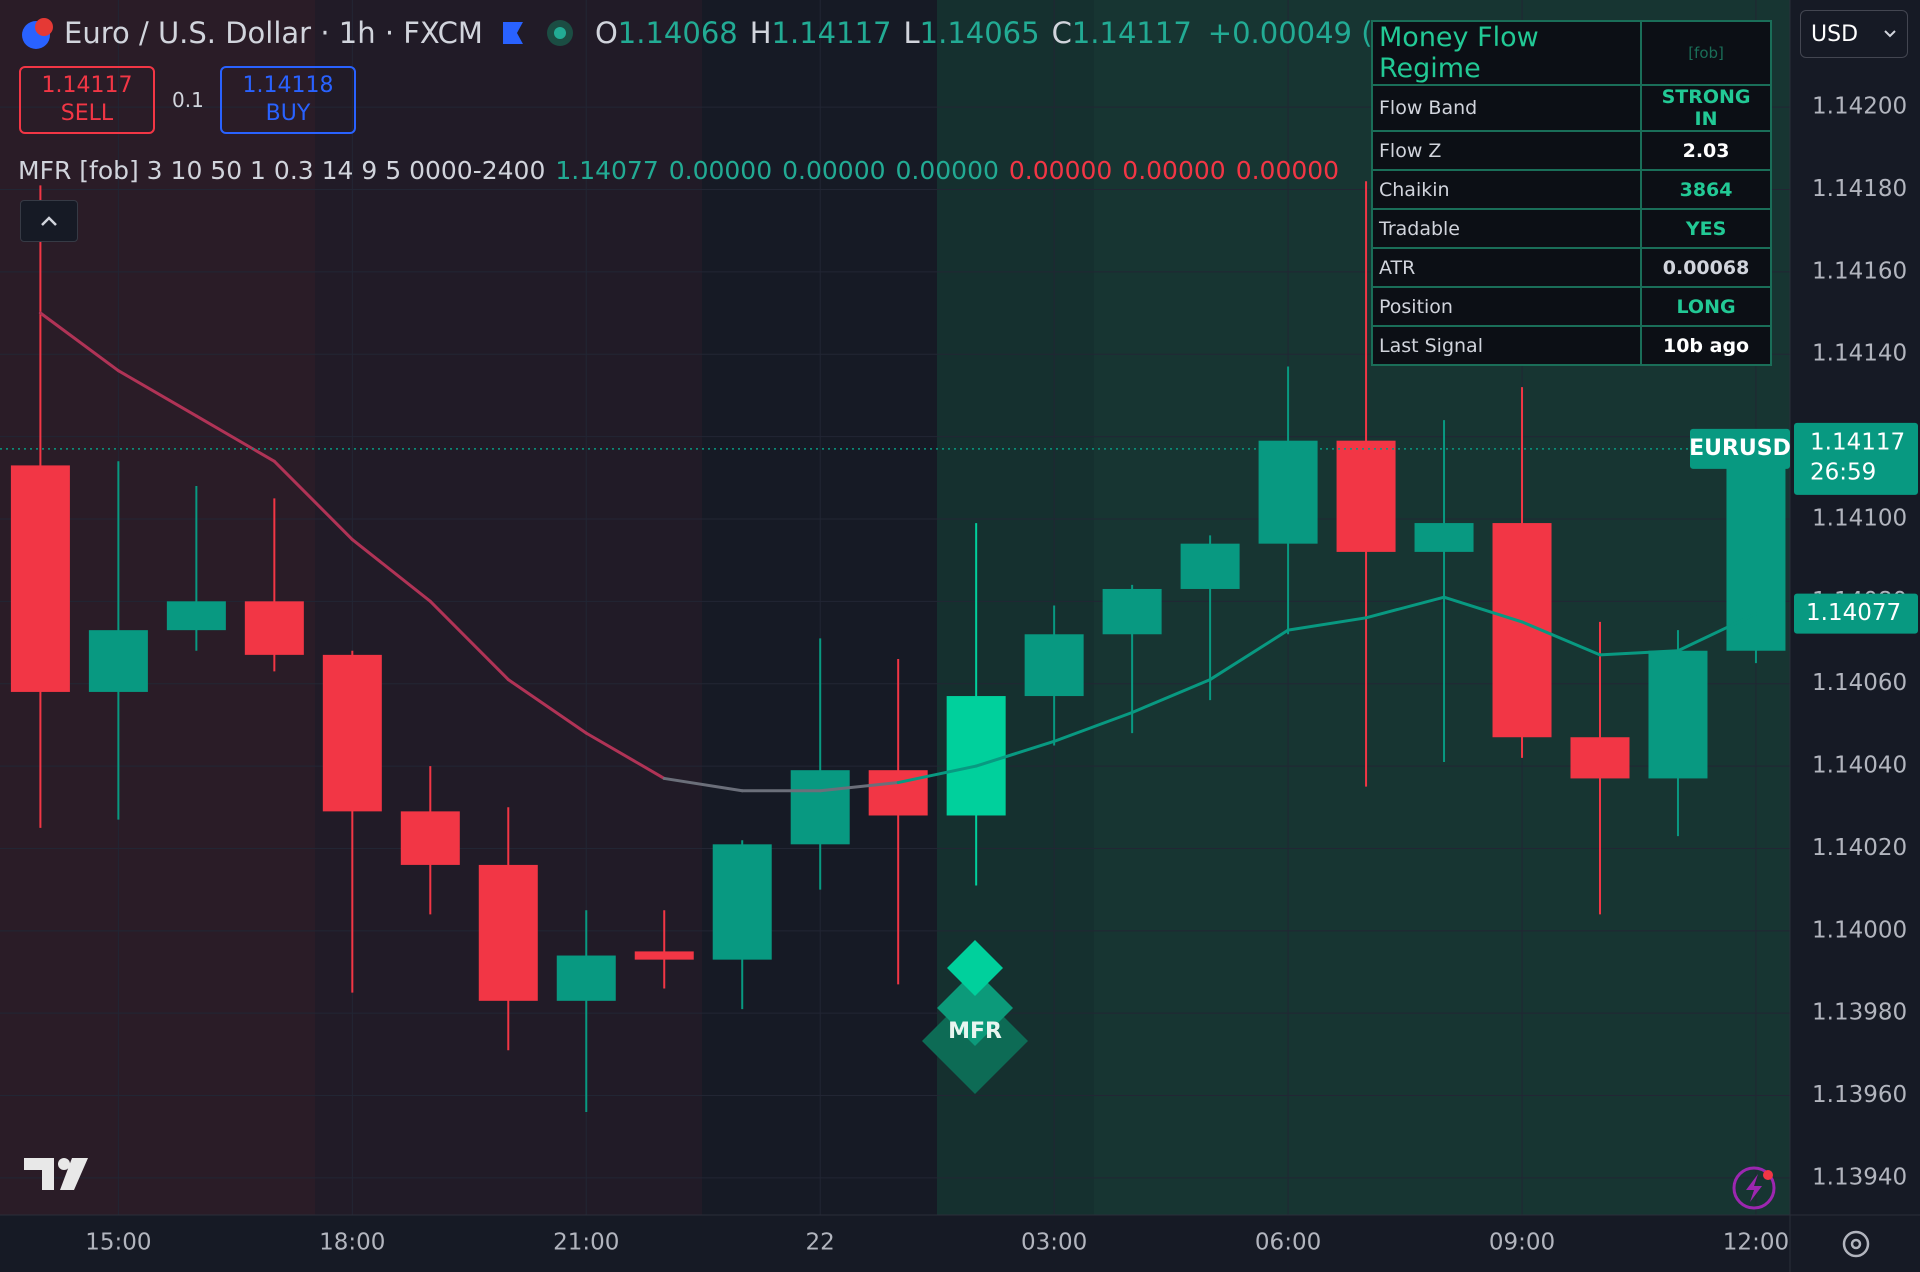 Image resolution: width=1920 pixels, height=1272 pixels. Describe the element at coordinates (87, 113) in the screenshot. I see `sell-label: SELL` at that location.